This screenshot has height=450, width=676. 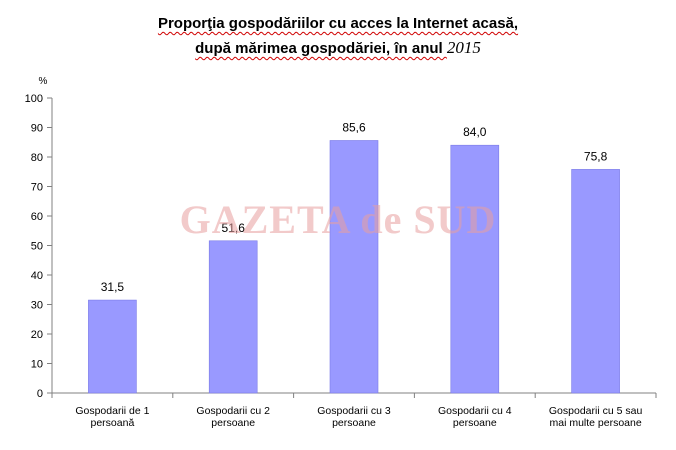 I want to click on y-tick-label: 20, so click(x=37, y=335).